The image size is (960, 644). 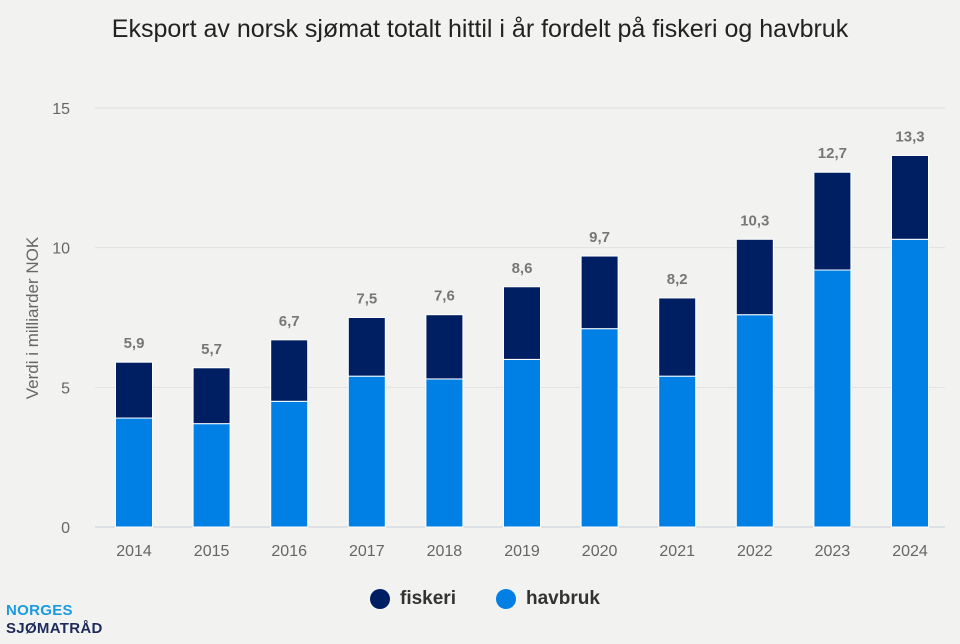 I want to click on bar-havbruk-2023, so click(x=832, y=398).